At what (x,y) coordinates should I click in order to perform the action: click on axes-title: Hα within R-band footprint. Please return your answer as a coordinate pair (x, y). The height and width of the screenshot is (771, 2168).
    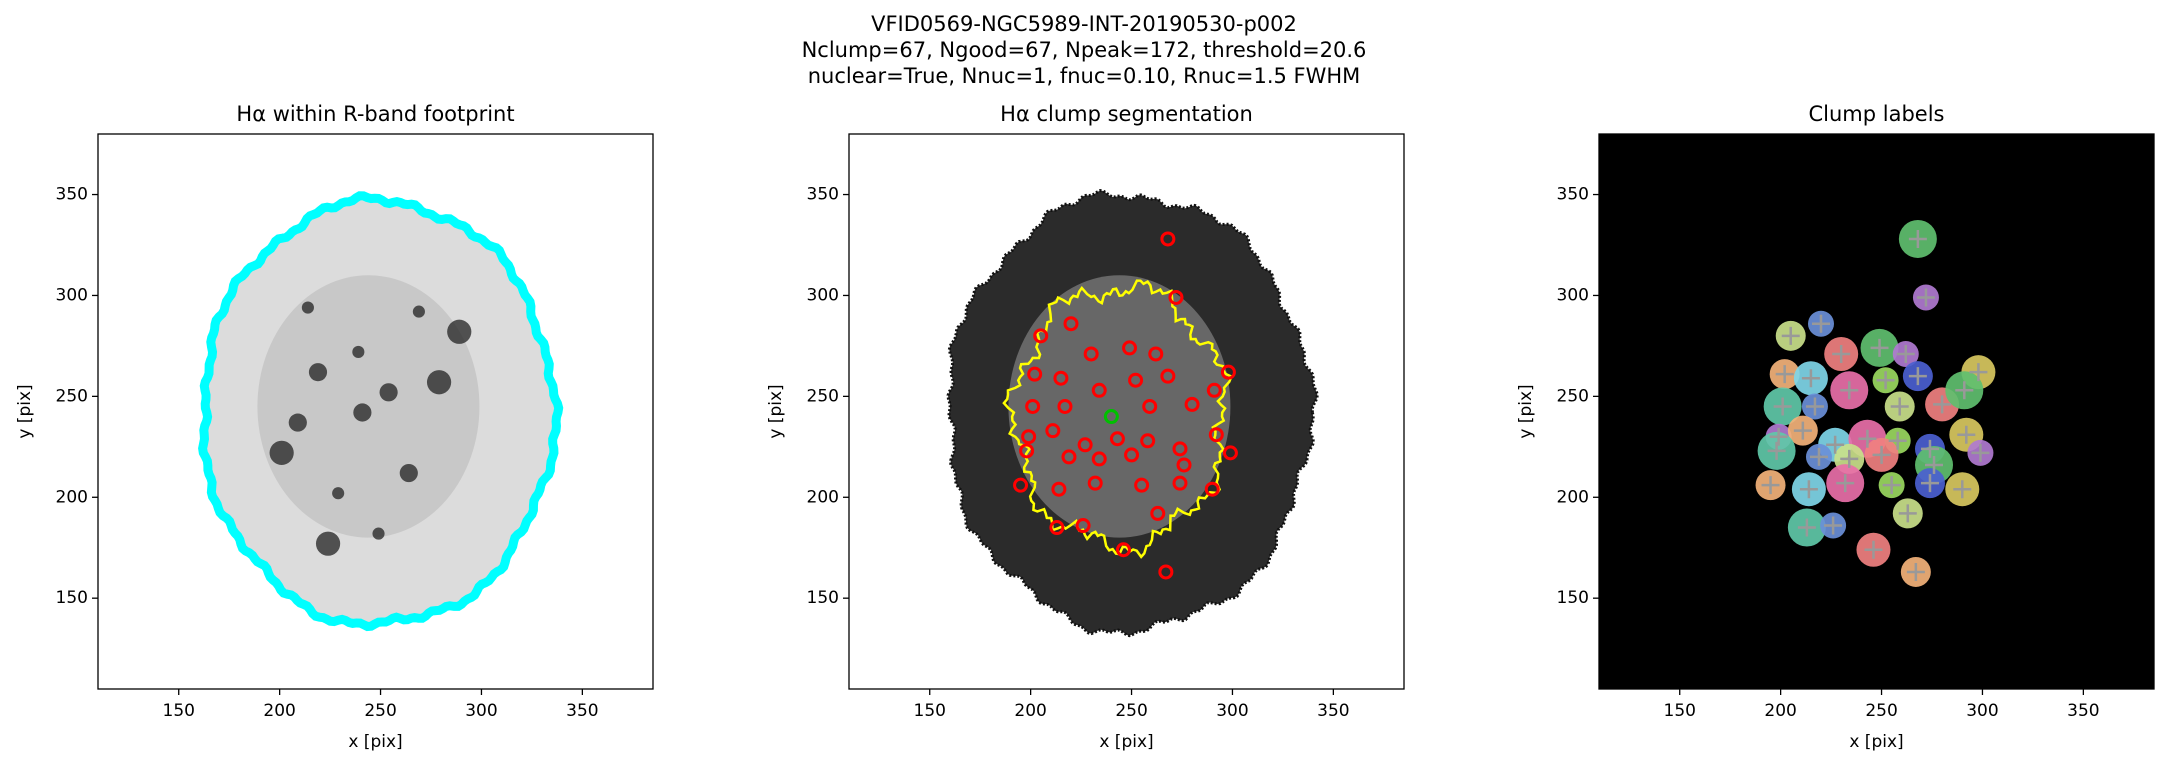
    Looking at the image, I should click on (375, 114).